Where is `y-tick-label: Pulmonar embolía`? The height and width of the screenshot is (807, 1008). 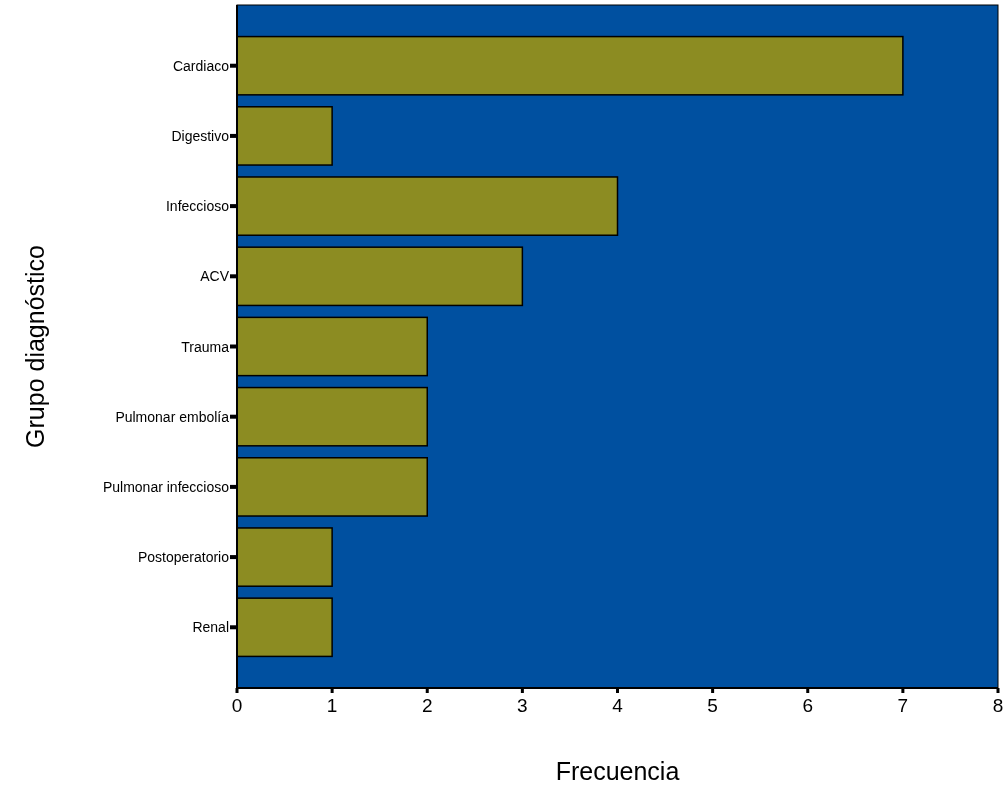
y-tick-label: Pulmonar embolía is located at coordinates (172, 416).